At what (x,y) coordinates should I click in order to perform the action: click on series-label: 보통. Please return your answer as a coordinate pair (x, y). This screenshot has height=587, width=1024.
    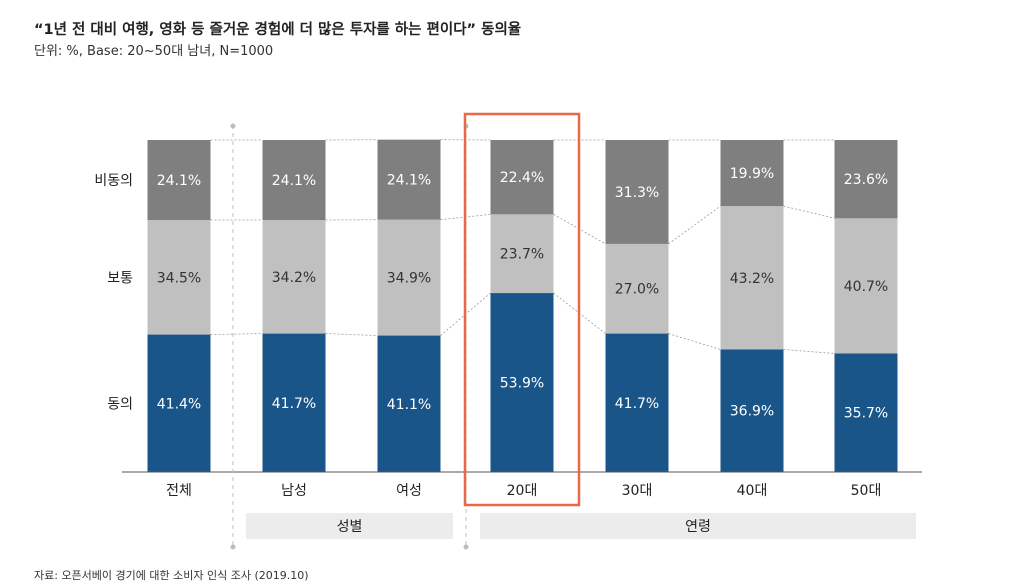
    Looking at the image, I should click on (120, 278).